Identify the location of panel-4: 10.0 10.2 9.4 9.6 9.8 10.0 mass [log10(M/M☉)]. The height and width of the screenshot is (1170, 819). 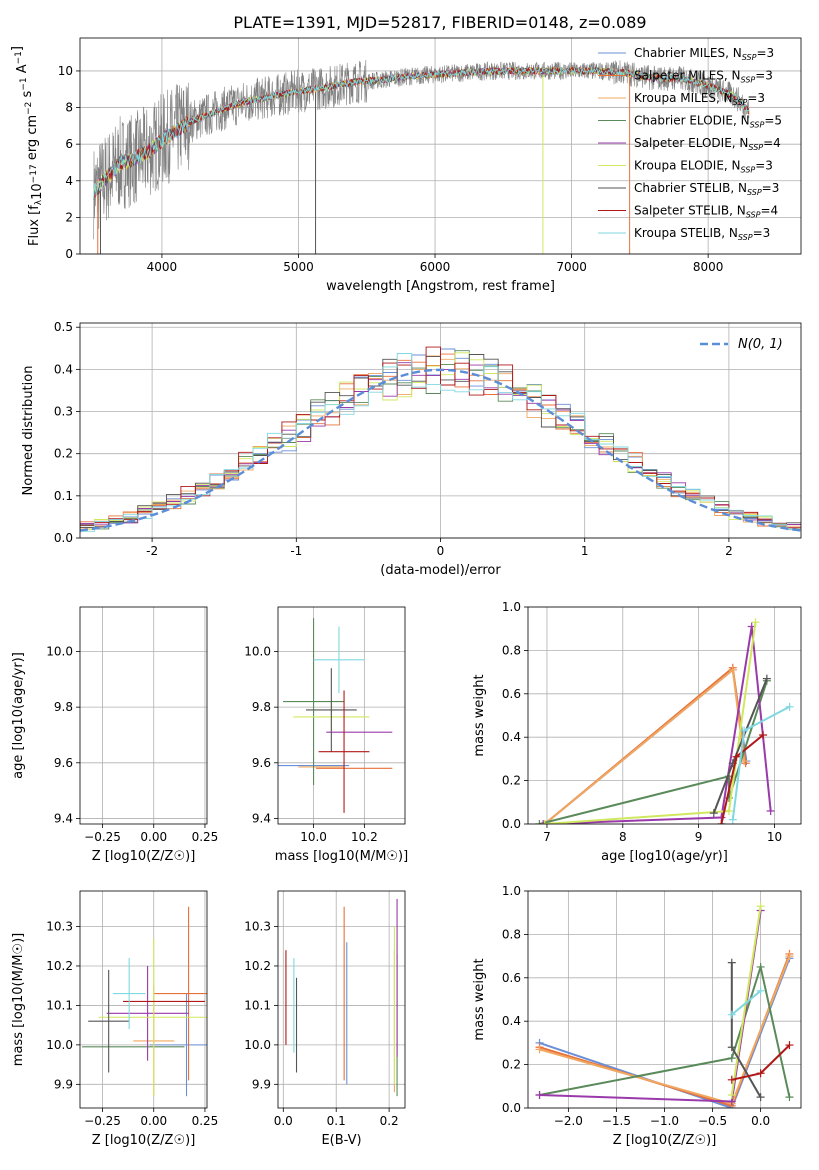
(326, 735).